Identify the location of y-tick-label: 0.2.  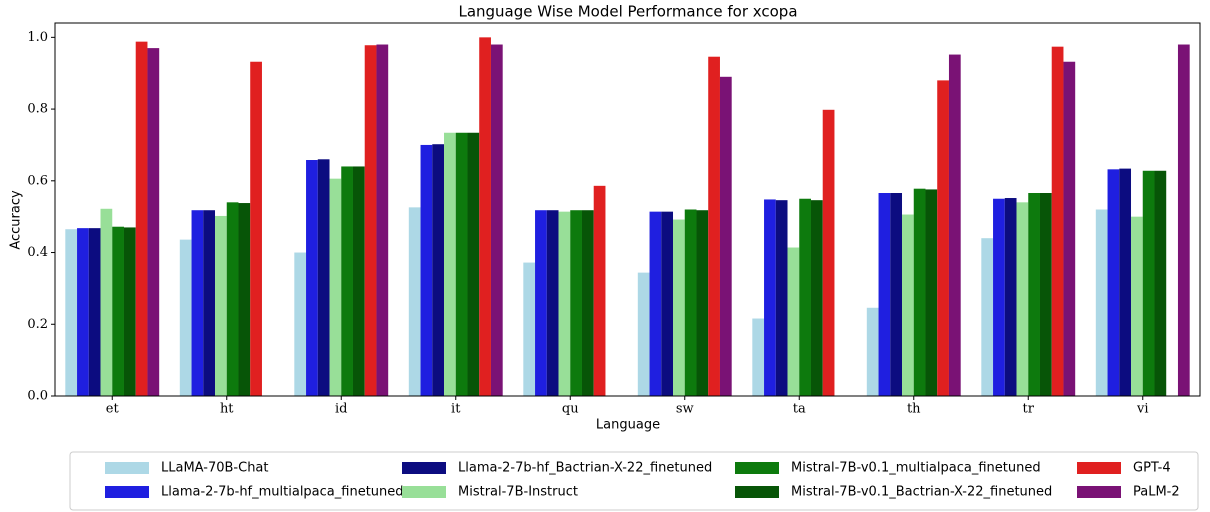
(37, 324).